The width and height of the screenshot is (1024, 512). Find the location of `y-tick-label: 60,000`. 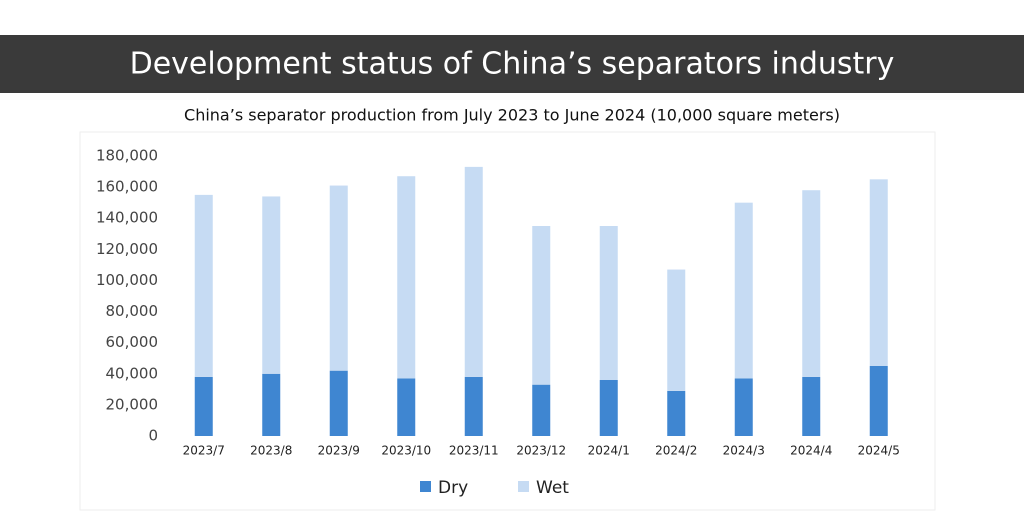

y-tick-label: 60,000 is located at coordinates (132, 342).